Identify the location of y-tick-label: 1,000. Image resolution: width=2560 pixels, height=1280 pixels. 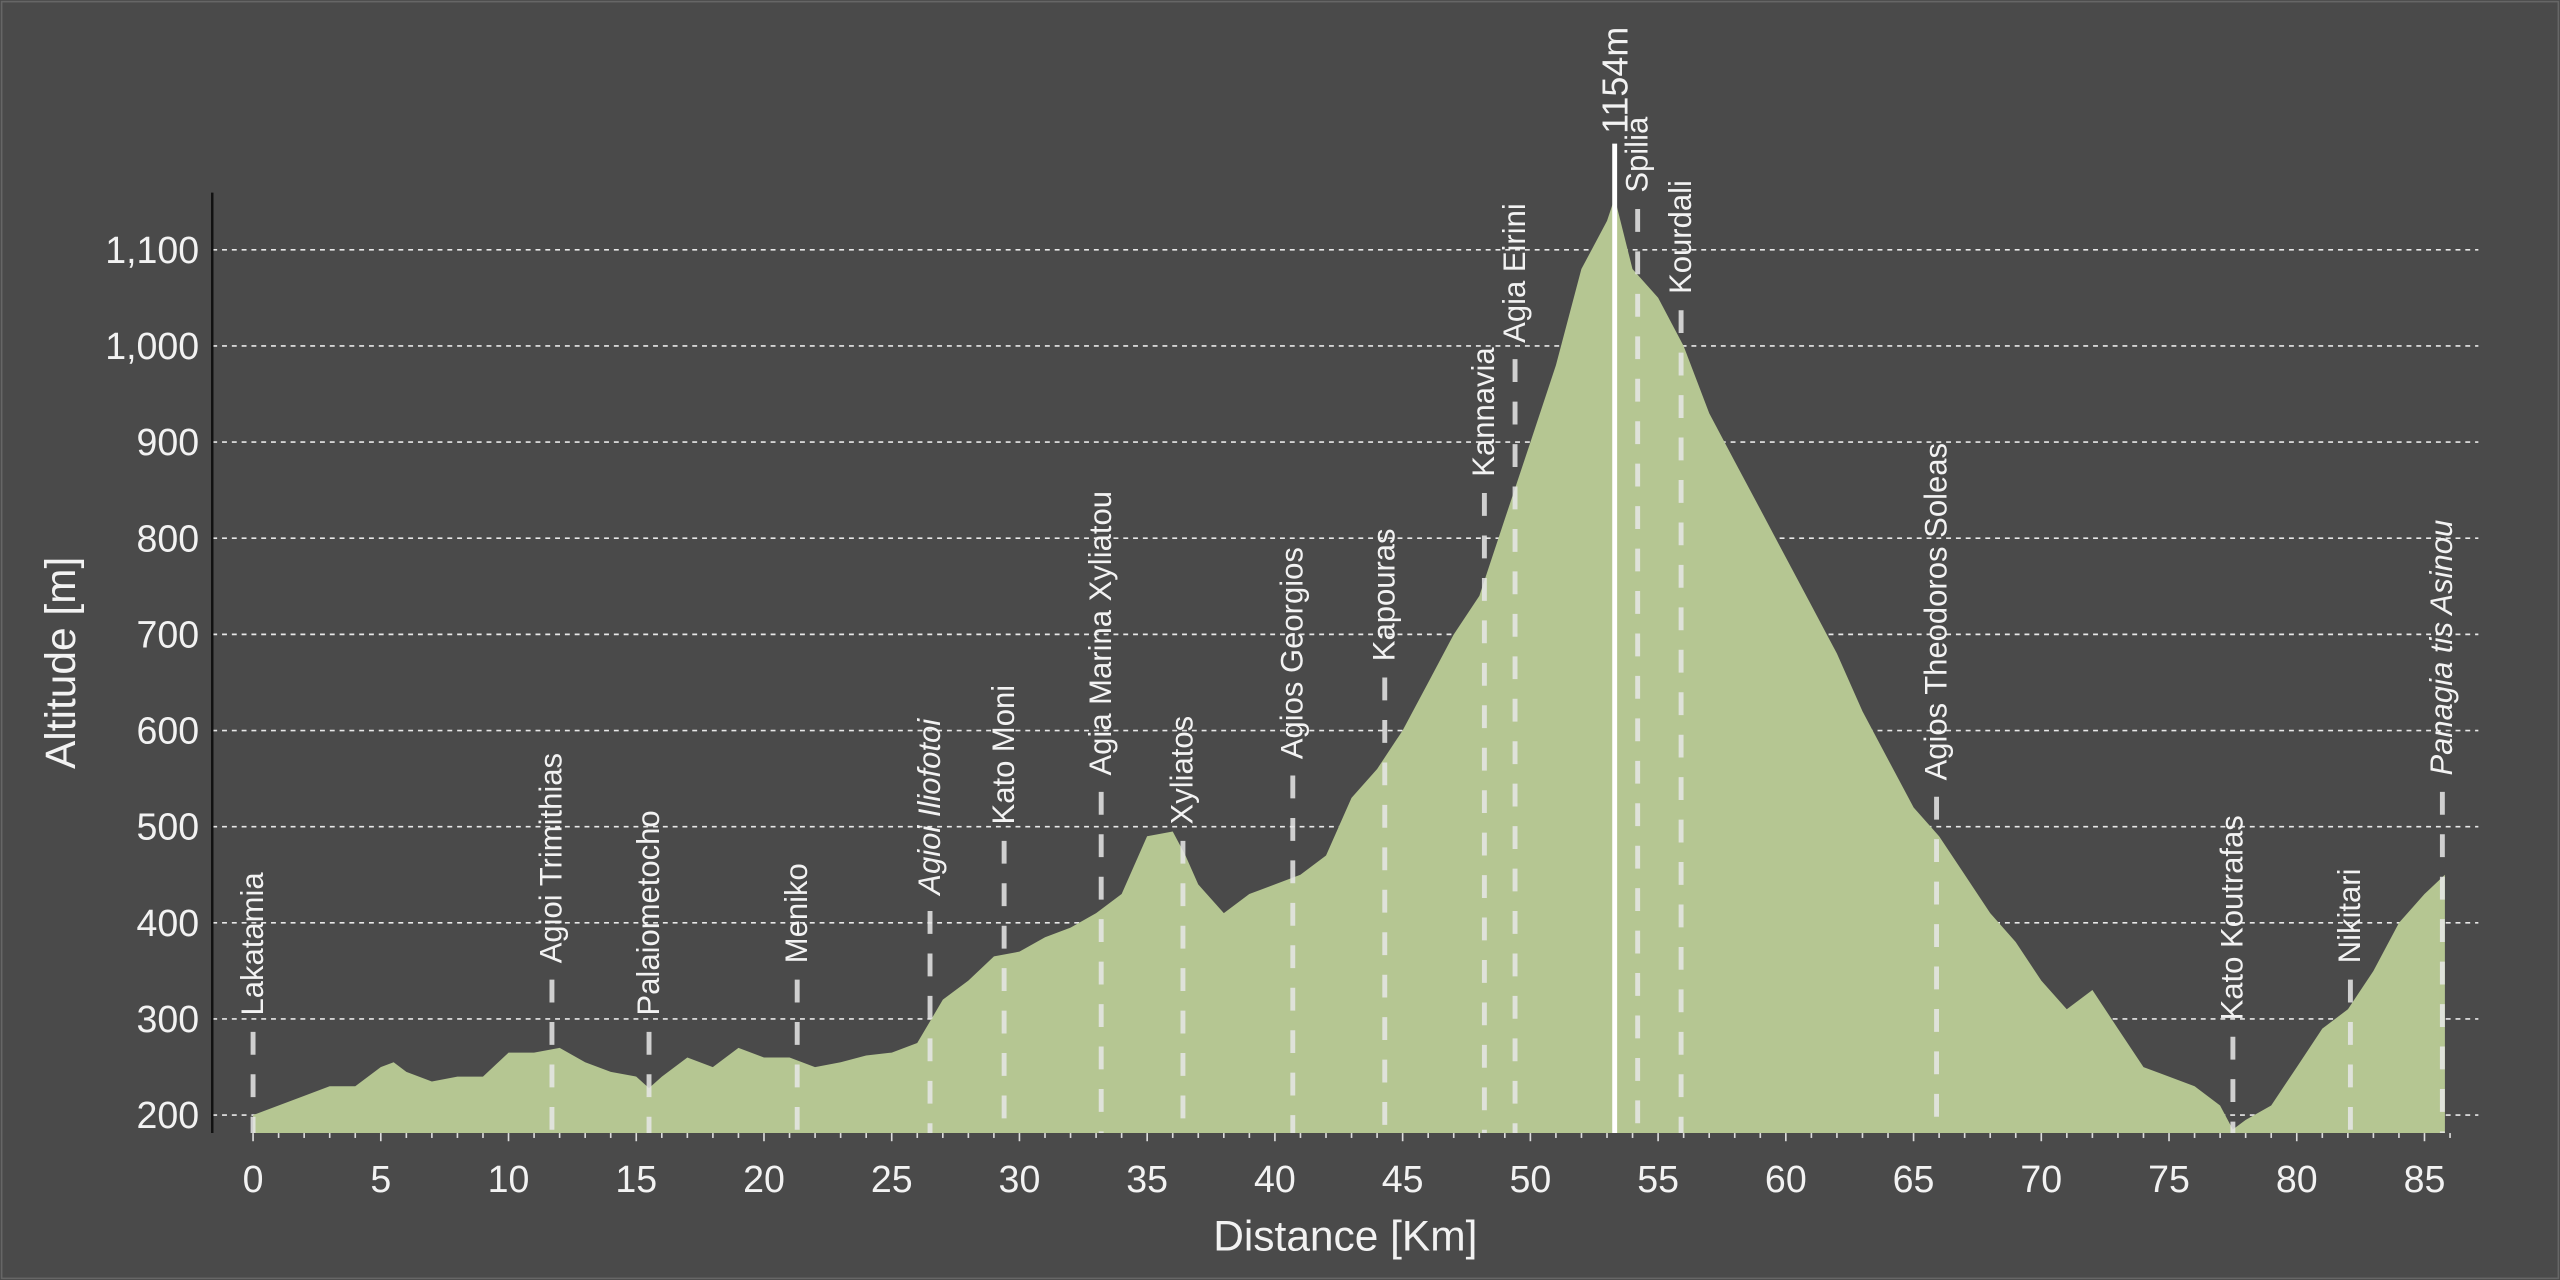
(152, 346).